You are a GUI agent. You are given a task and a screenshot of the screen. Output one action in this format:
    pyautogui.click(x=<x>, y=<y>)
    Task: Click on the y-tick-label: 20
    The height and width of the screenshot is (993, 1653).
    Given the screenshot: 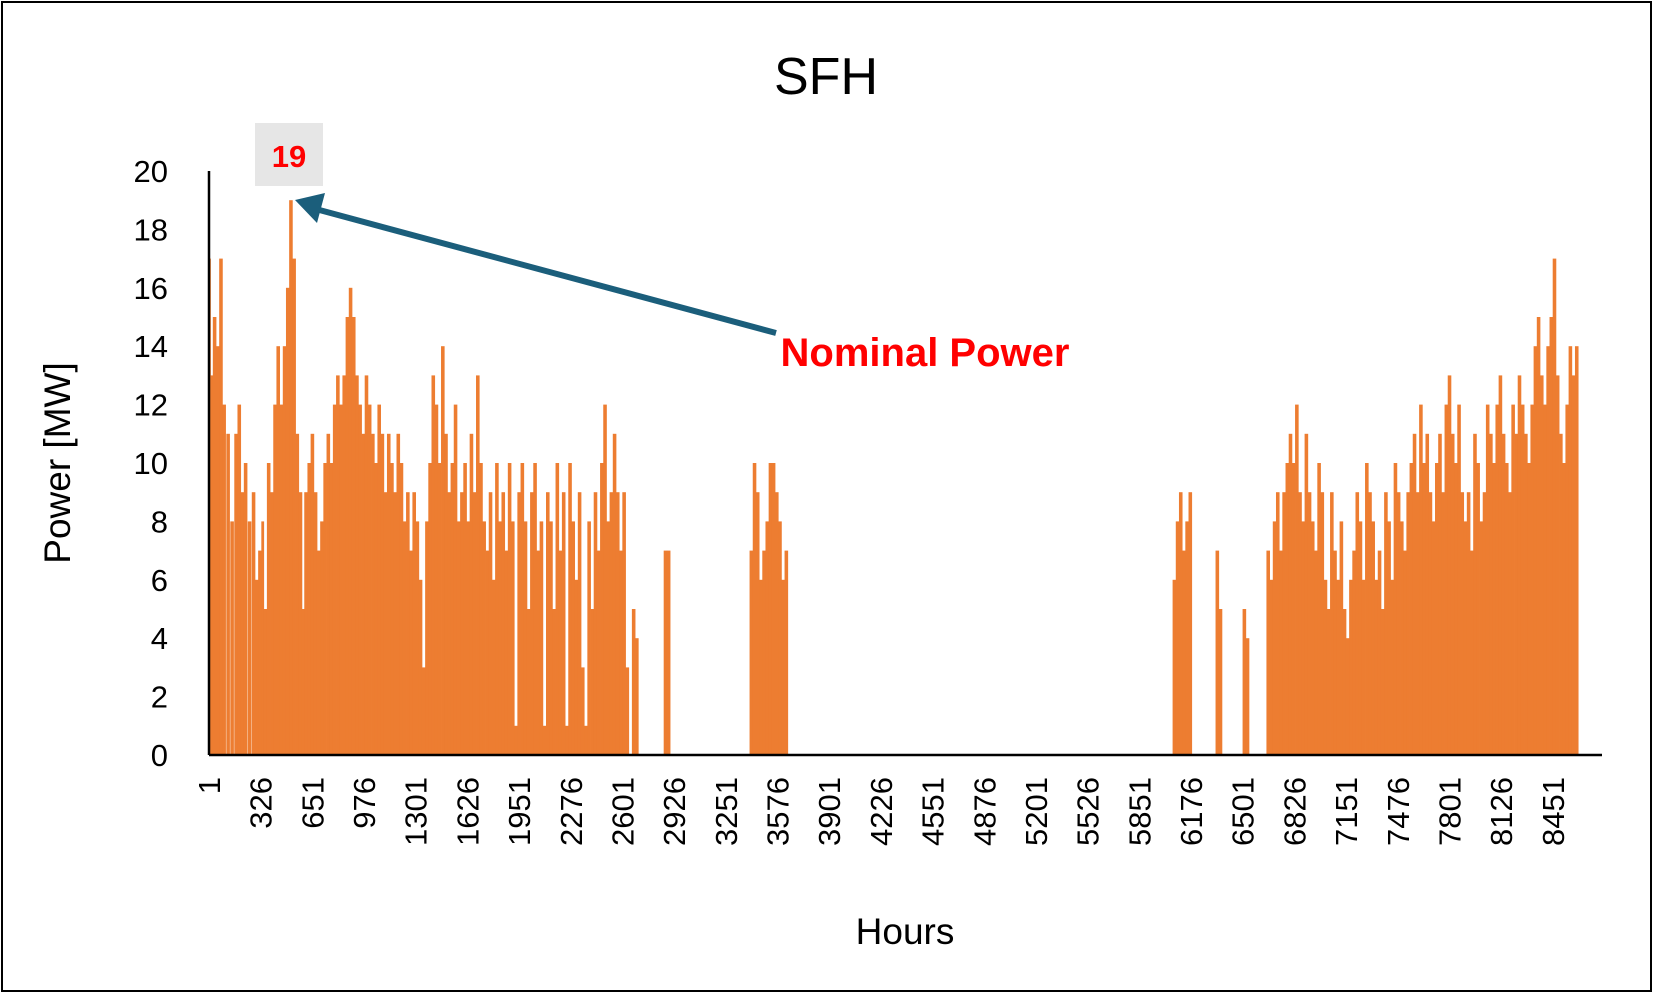 What is the action you would take?
    pyautogui.click(x=151, y=171)
    